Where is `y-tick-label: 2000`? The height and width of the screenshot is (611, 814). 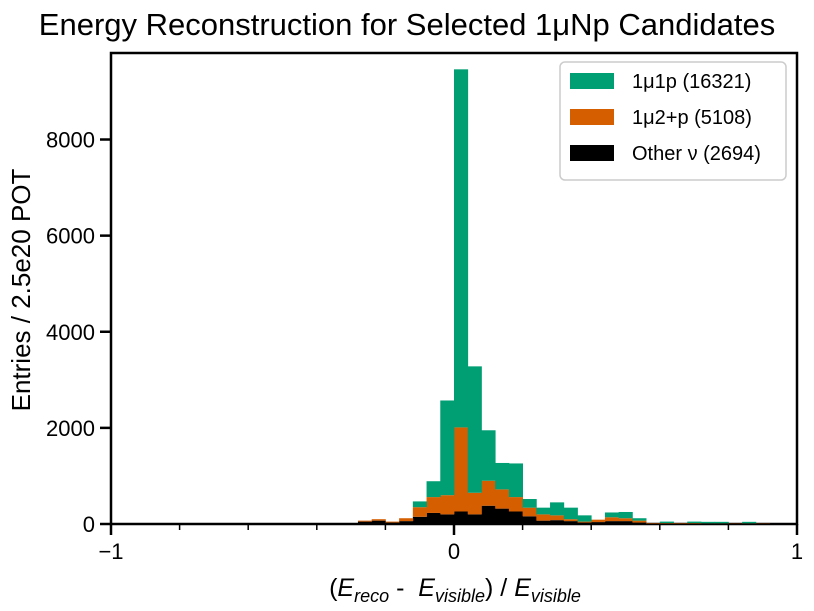 y-tick-label: 2000 is located at coordinates (70, 428).